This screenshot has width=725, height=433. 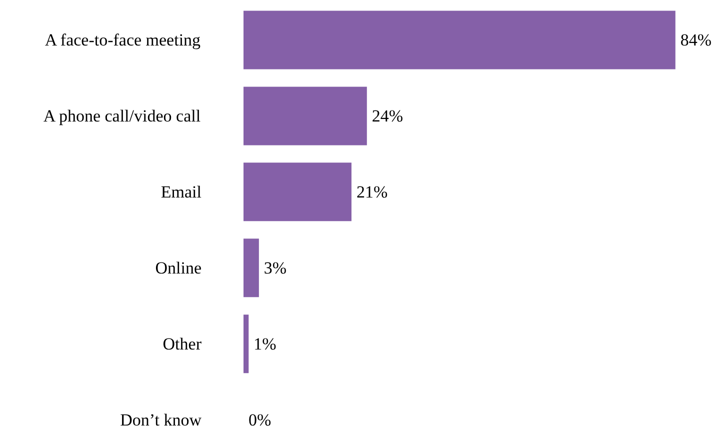 What do you see at coordinates (388, 116) in the screenshot?
I see `data-label: 24%` at bounding box center [388, 116].